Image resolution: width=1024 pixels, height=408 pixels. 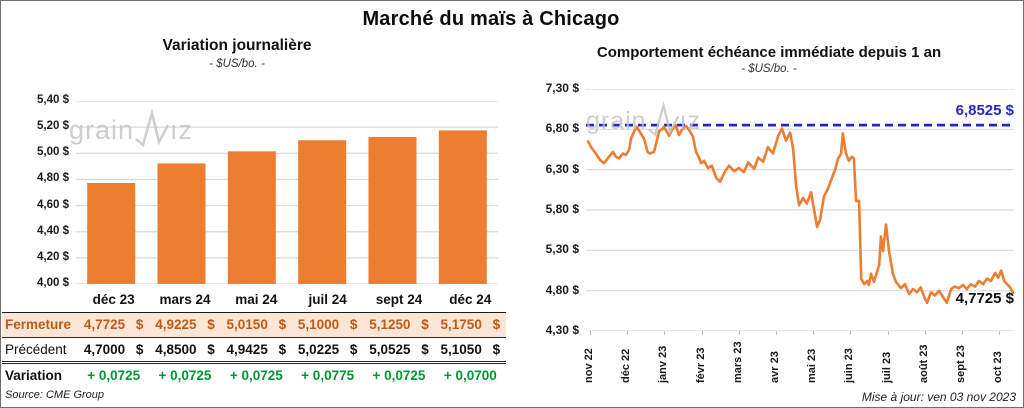 What do you see at coordinates (938, 397) in the screenshot?
I see `update-date-note: Mise à jour: ven 03 nov 2023` at bounding box center [938, 397].